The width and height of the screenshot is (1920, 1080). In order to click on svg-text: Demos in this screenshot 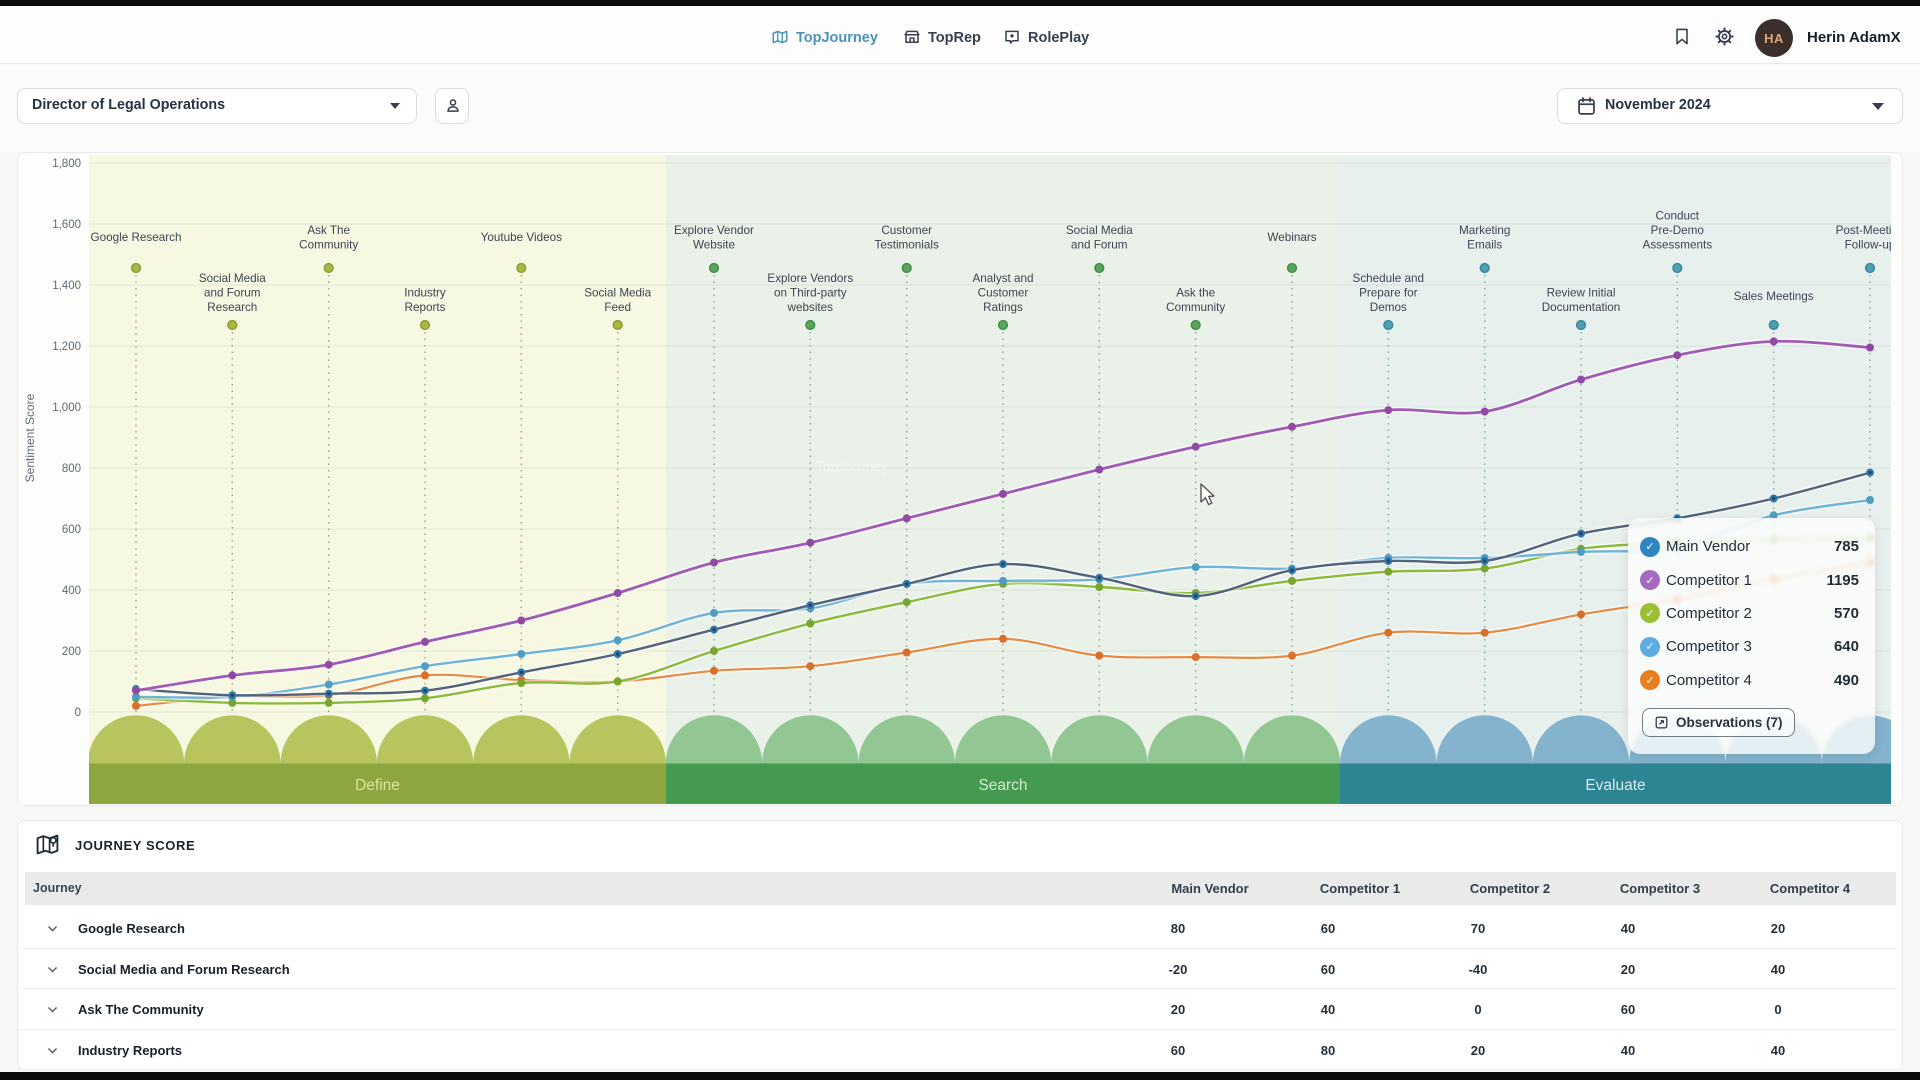, I will do `click(1388, 307)`.